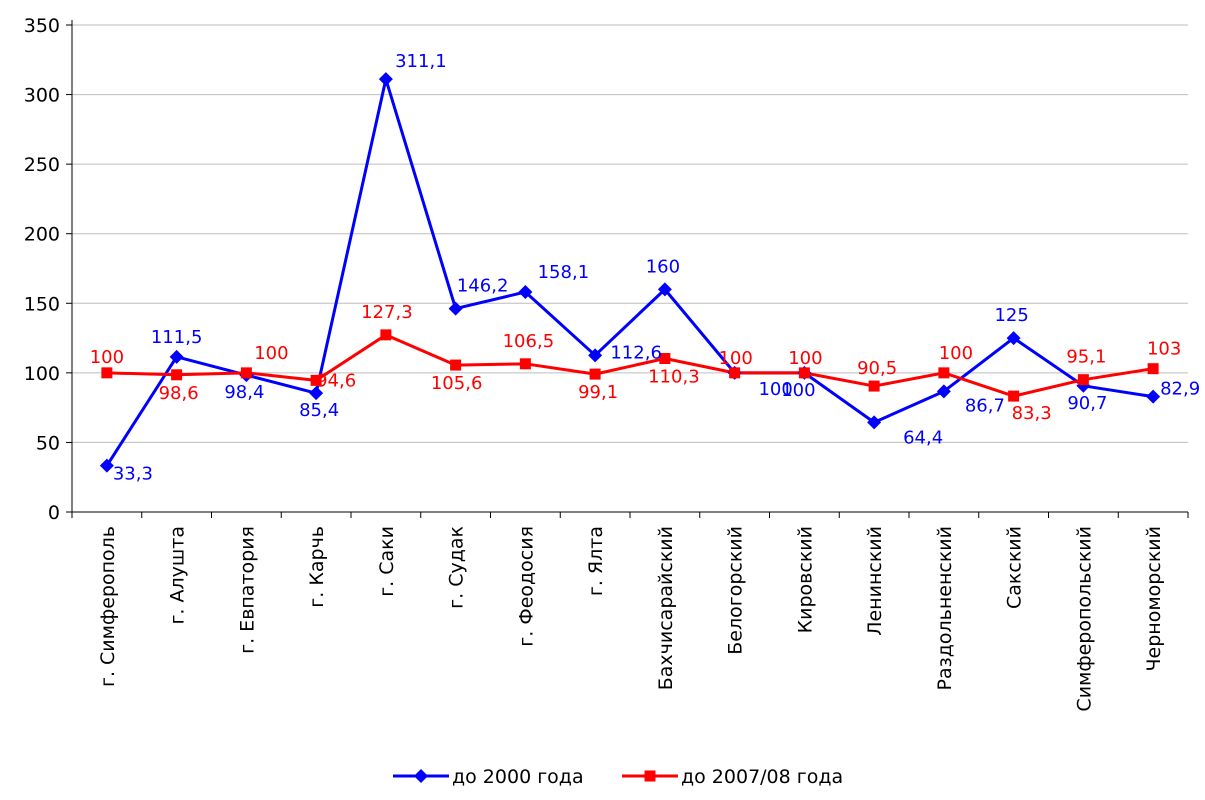 Image resolution: width=1205 pixels, height=800 pixels. Describe the element at coordinates (598, 392) in the screenshot. I see `data-label: 99,1` at that location.